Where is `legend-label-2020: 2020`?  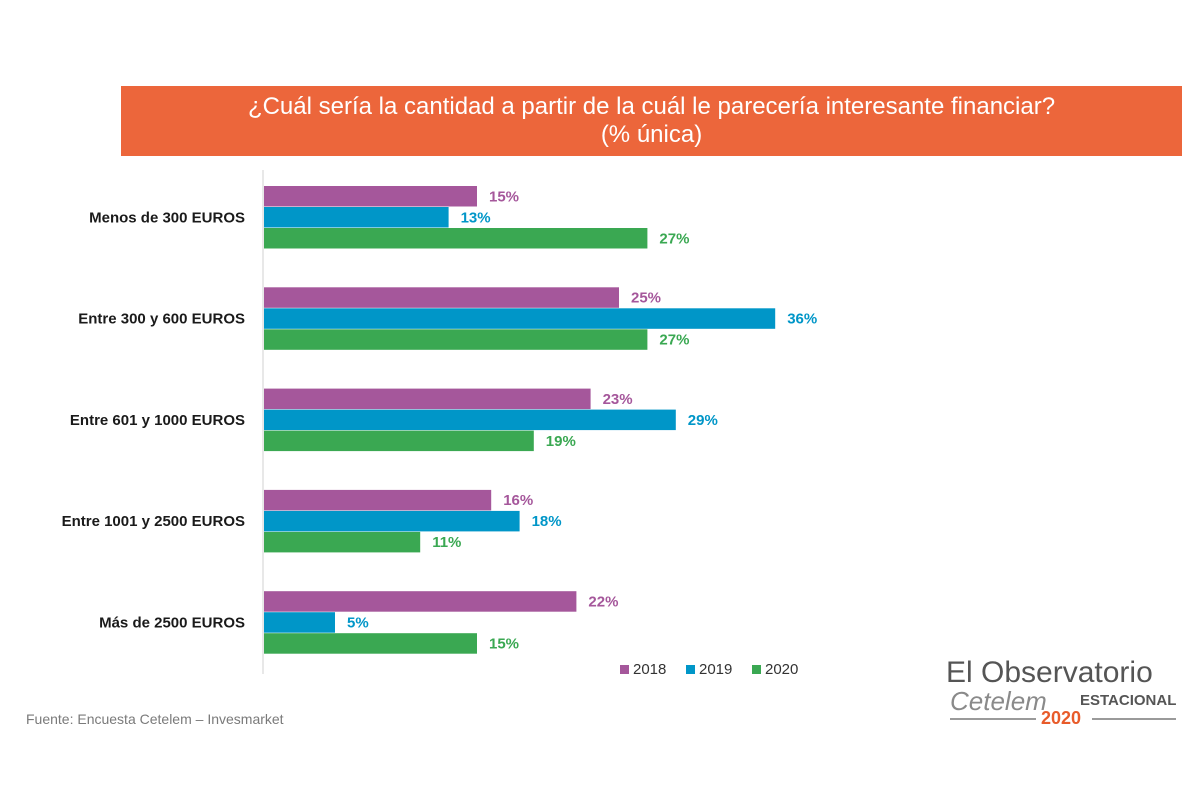
legend-label-2020: 2020 is located at coordinates (781, 669).